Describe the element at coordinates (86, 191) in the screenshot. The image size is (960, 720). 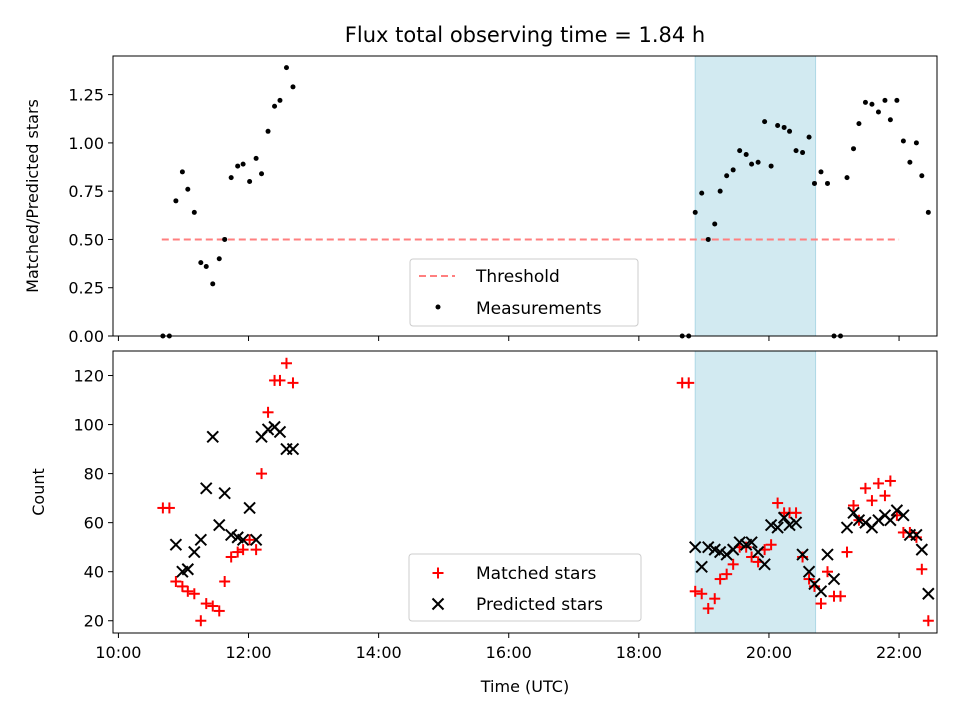
I see `y-tick-label: 0.75` at that location.